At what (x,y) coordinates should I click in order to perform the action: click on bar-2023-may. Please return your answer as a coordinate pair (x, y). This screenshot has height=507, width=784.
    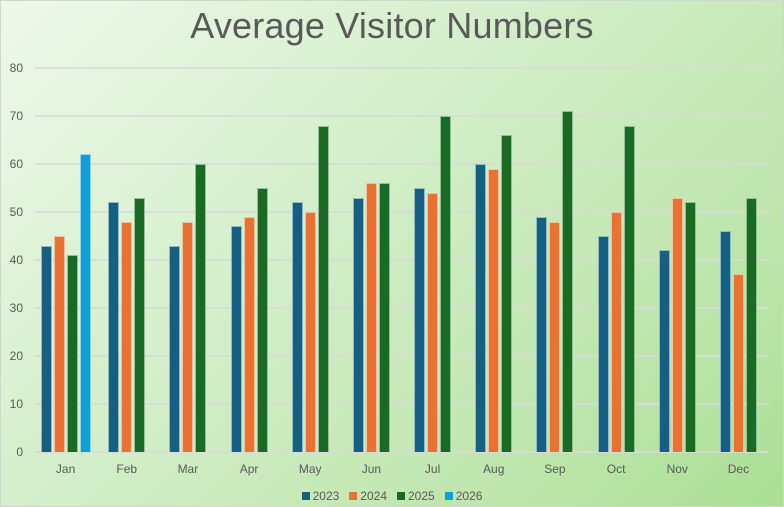
    Looking at the image, I should click on (297, 327).